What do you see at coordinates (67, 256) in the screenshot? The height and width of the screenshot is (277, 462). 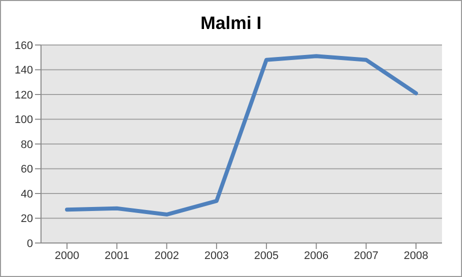 I see `x-tick-label: 2000` at bounding box center [67, 256].